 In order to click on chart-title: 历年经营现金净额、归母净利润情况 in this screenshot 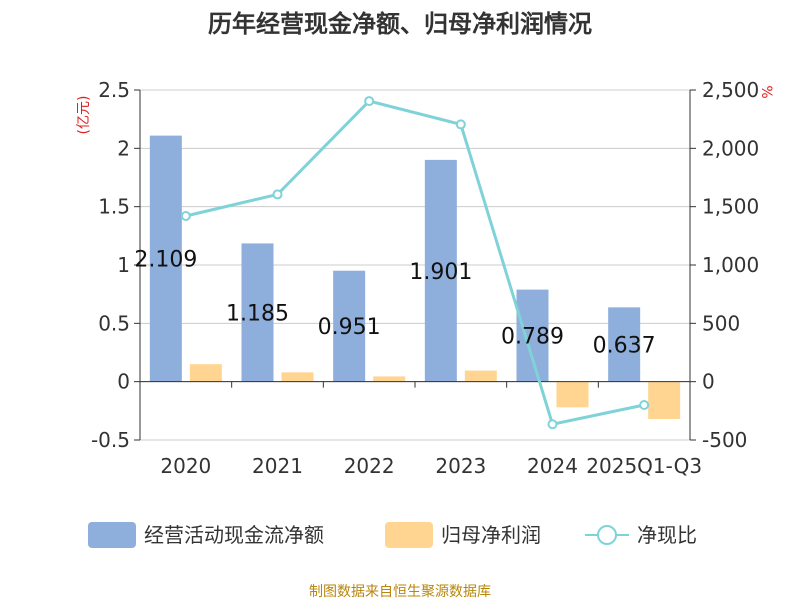, I will do `click(400, 24)`.